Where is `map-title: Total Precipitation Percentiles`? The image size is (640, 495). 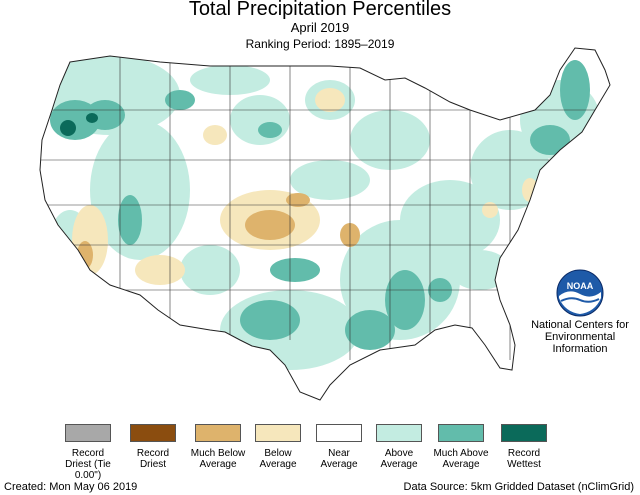
map-title: Total Precipitation Percentiles is located at coordinates (320, 10).